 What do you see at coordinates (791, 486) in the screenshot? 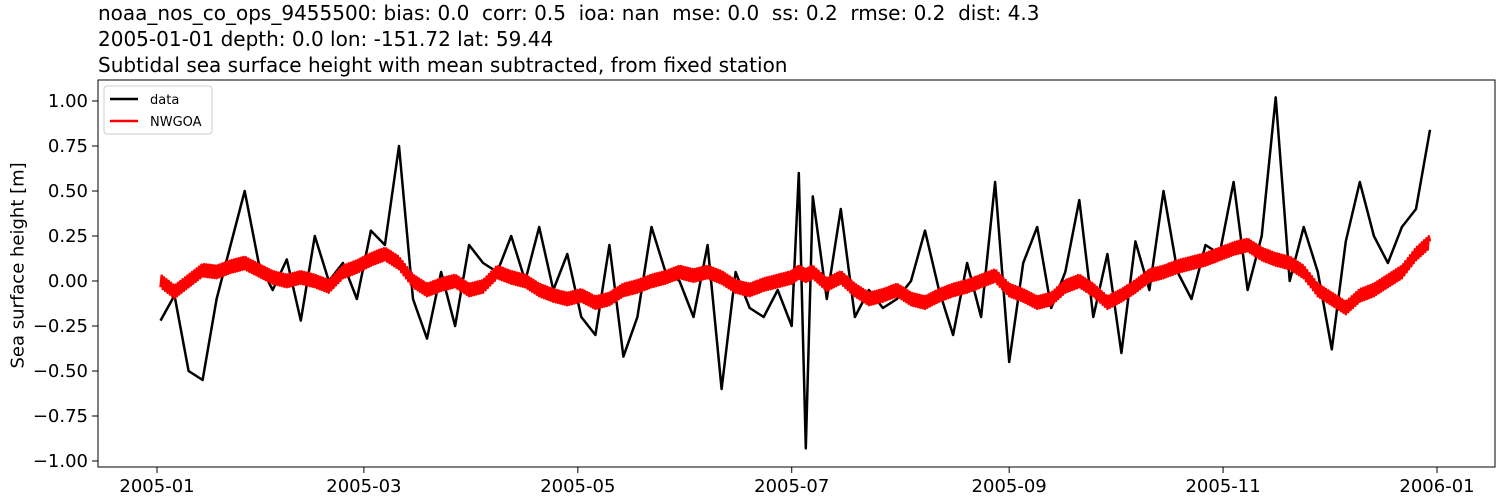
I see `x-tick-label: 2005-07` at bounding box center [791, 486].